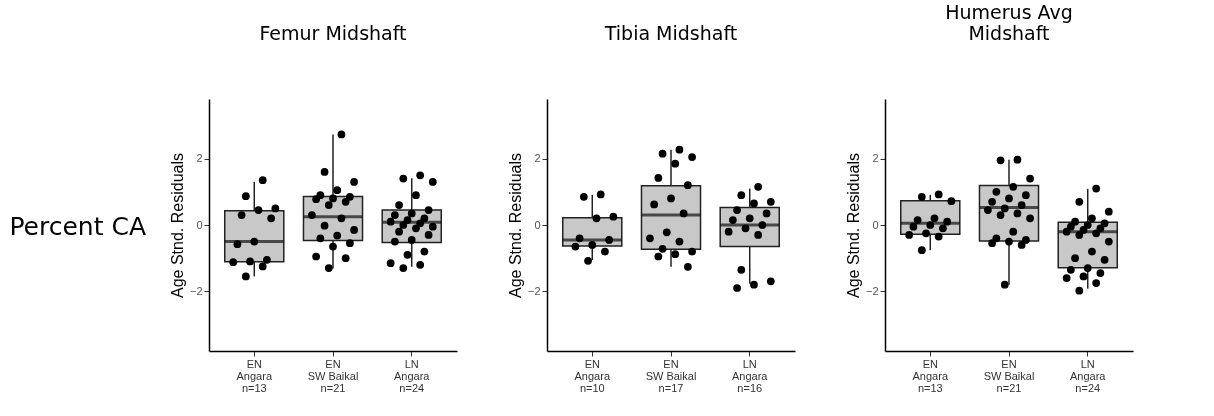 This screenshot has height=416, width=1214. Describe the element at coordinates (1009, 22) in the screenshot. I see `chart-title: Humerus Avg Midshaft` at that location.